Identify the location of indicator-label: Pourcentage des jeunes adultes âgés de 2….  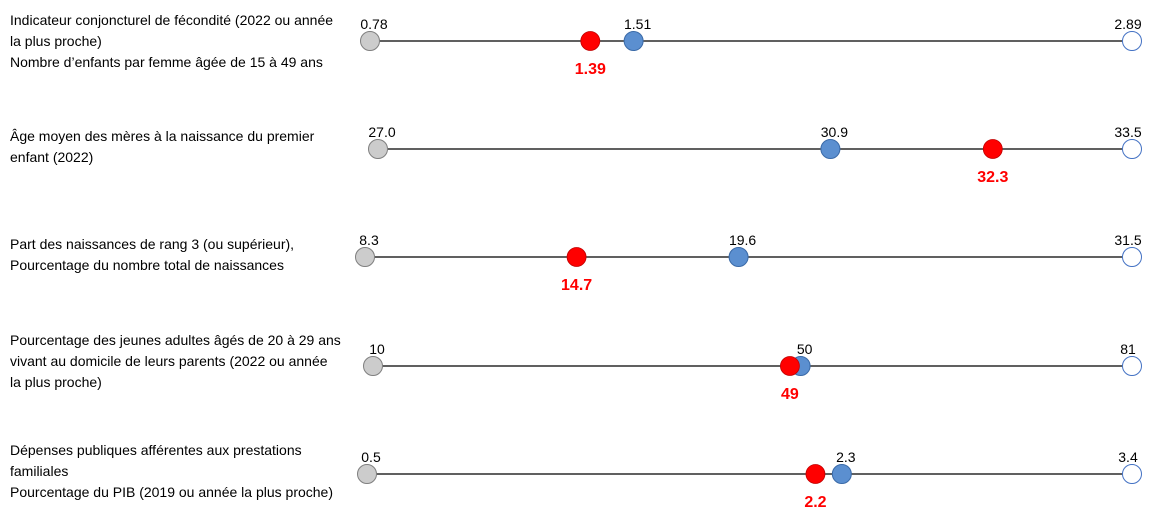
(195, 361).